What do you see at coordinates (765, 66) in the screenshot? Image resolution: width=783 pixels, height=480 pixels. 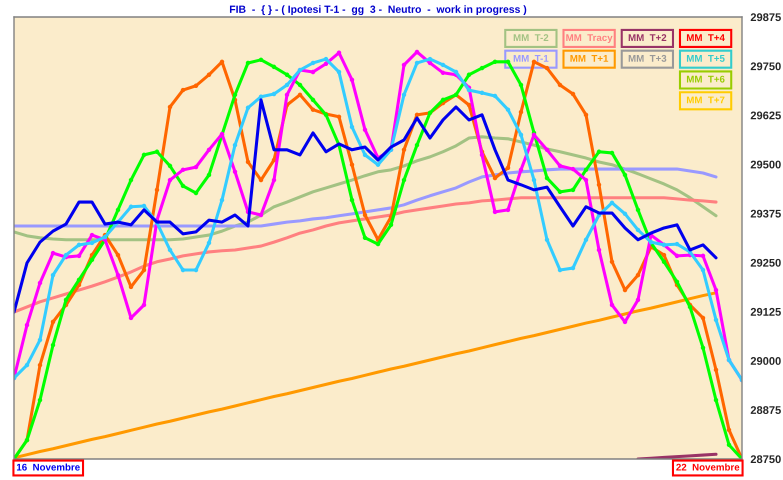 I see `y-tick-label: 29750` at bounding box center [765, 66].